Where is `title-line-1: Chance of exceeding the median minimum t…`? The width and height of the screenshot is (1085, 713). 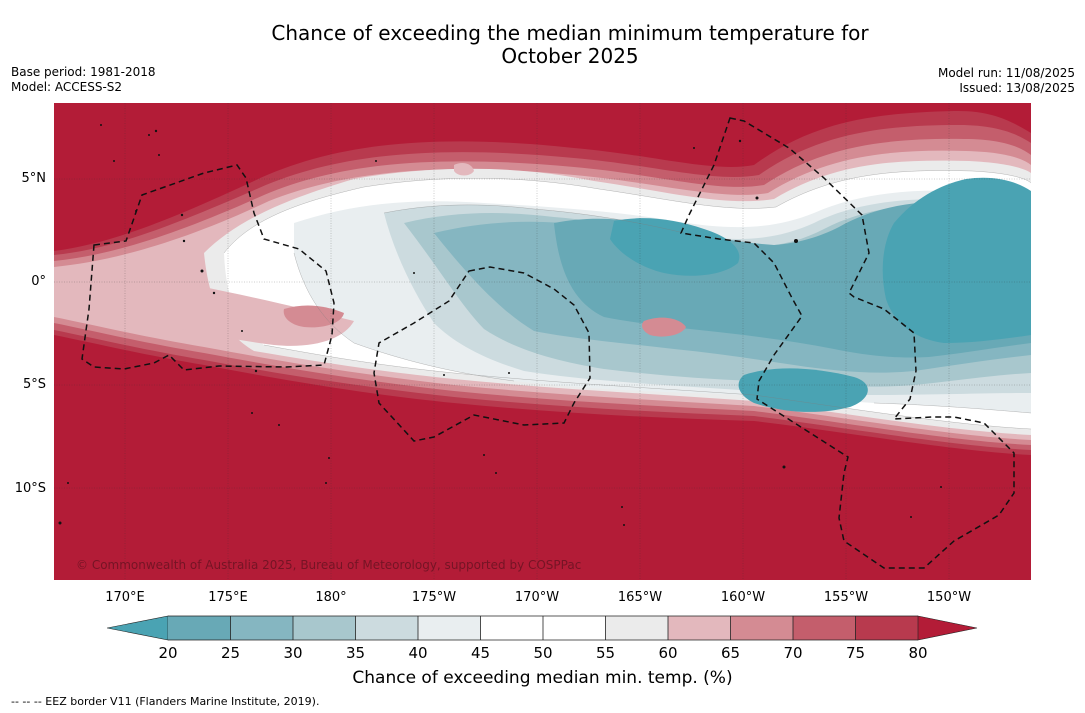 title-line-1: Chance of exceeding the median minimum t… is located at coordinates (570, 33).